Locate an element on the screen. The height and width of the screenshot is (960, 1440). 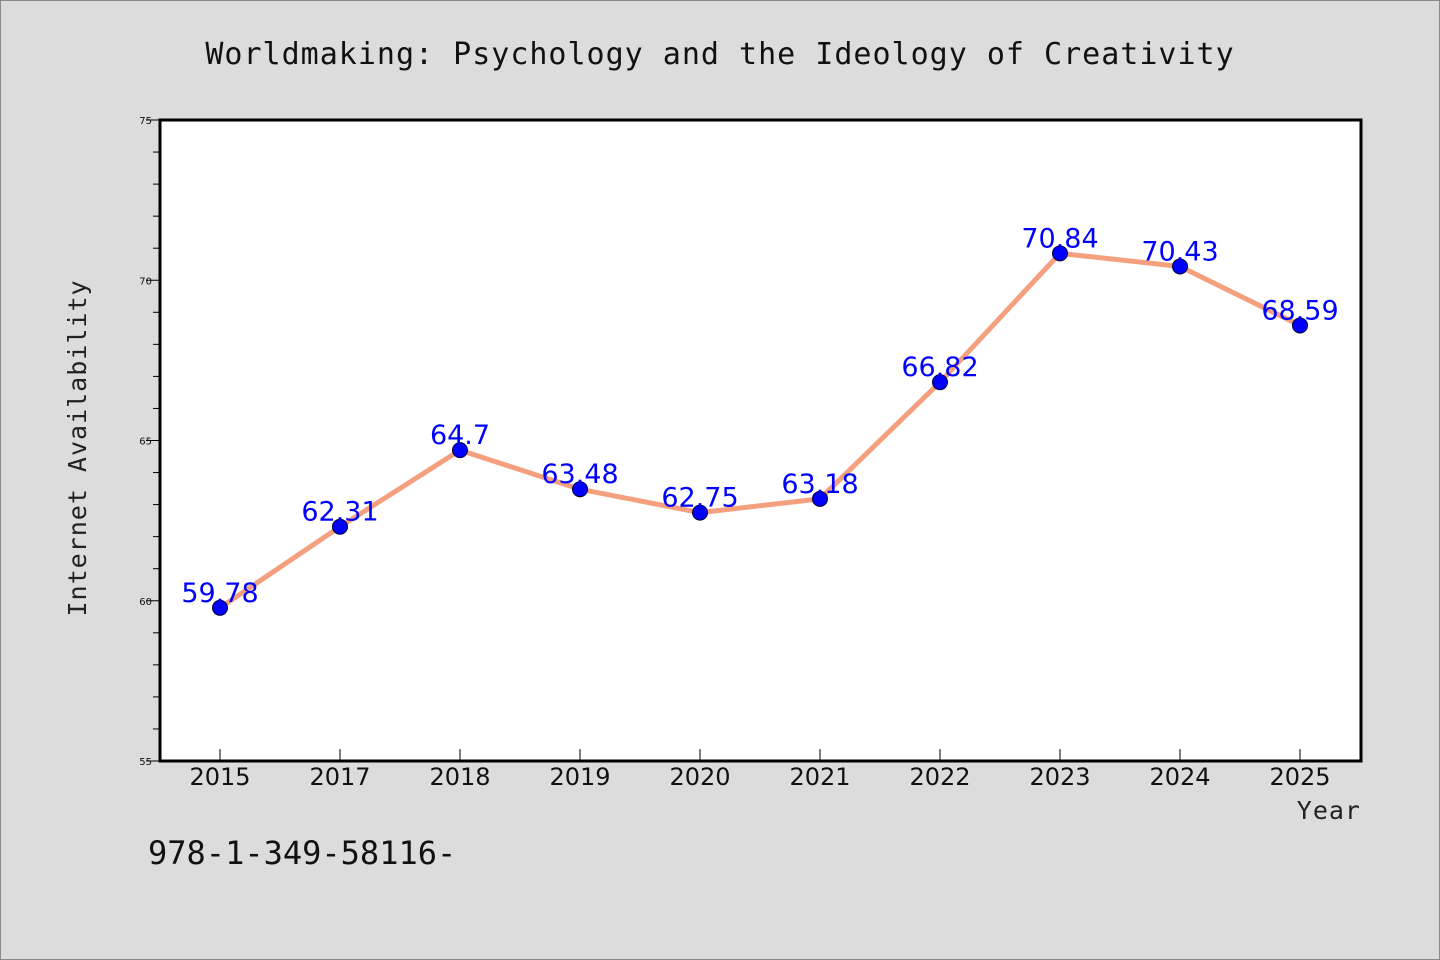
data-label: 62.75 is located at coordinates (699, 498).